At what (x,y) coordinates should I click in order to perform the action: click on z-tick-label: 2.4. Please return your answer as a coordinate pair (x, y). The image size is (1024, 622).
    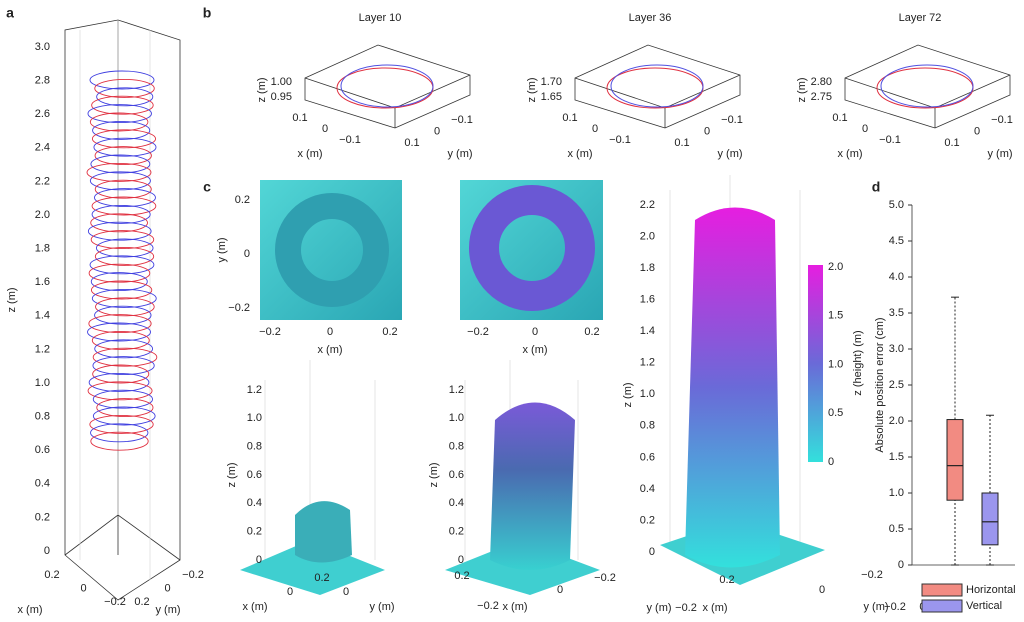
    Looking at the image, I should click on (42, 148).